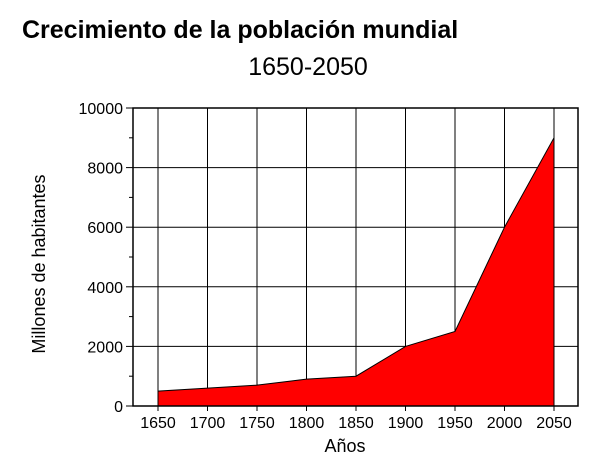 This screenshot has width=589, height=462. Describe the element at coordinates (554, 423) in the screenshot. I see `x-tick-label-8: 2050` at that location.